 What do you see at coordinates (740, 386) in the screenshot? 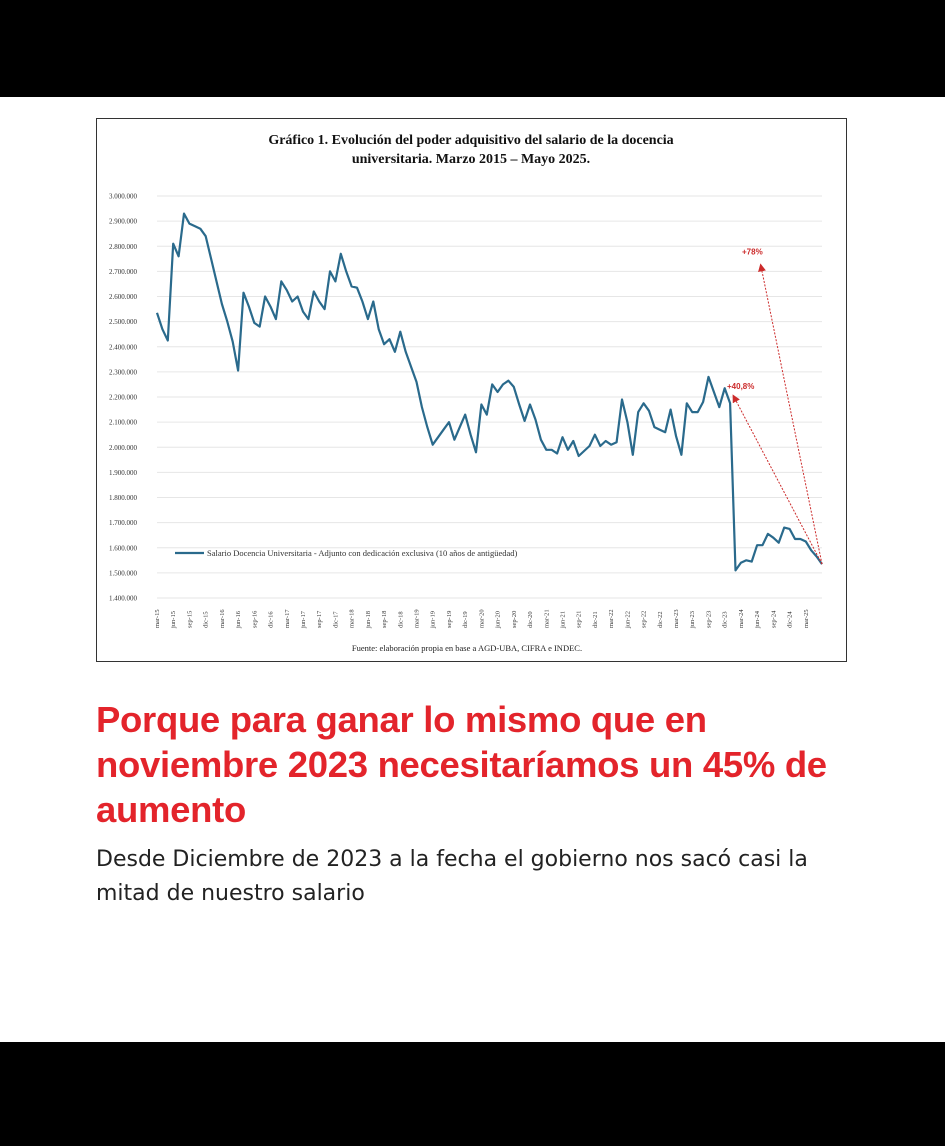
I see `annotation-label-1: +40,8%` at bounding box center [740, 386].